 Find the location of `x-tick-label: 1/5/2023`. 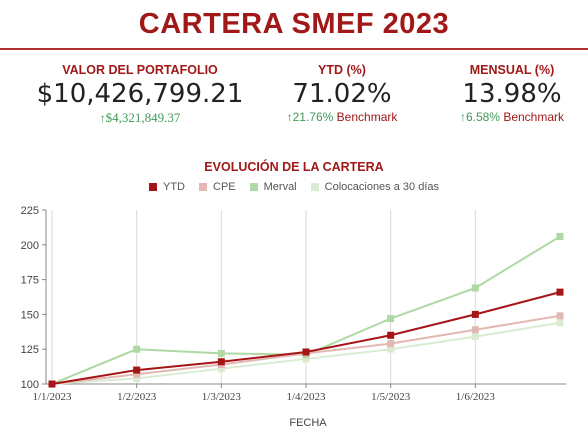

x-tick-label: 1/5/2023 is located at coordinates (391, 397).